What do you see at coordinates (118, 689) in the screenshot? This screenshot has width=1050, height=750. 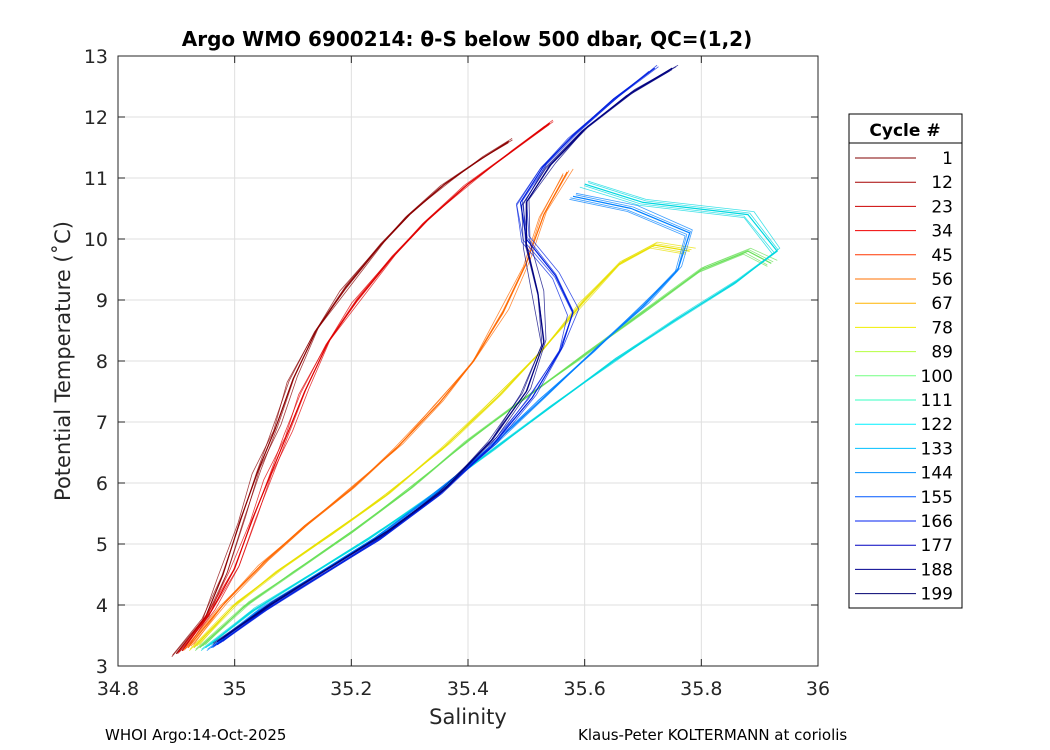 I see `x-tick-label: 34.8` at bounding box center [118, 689].